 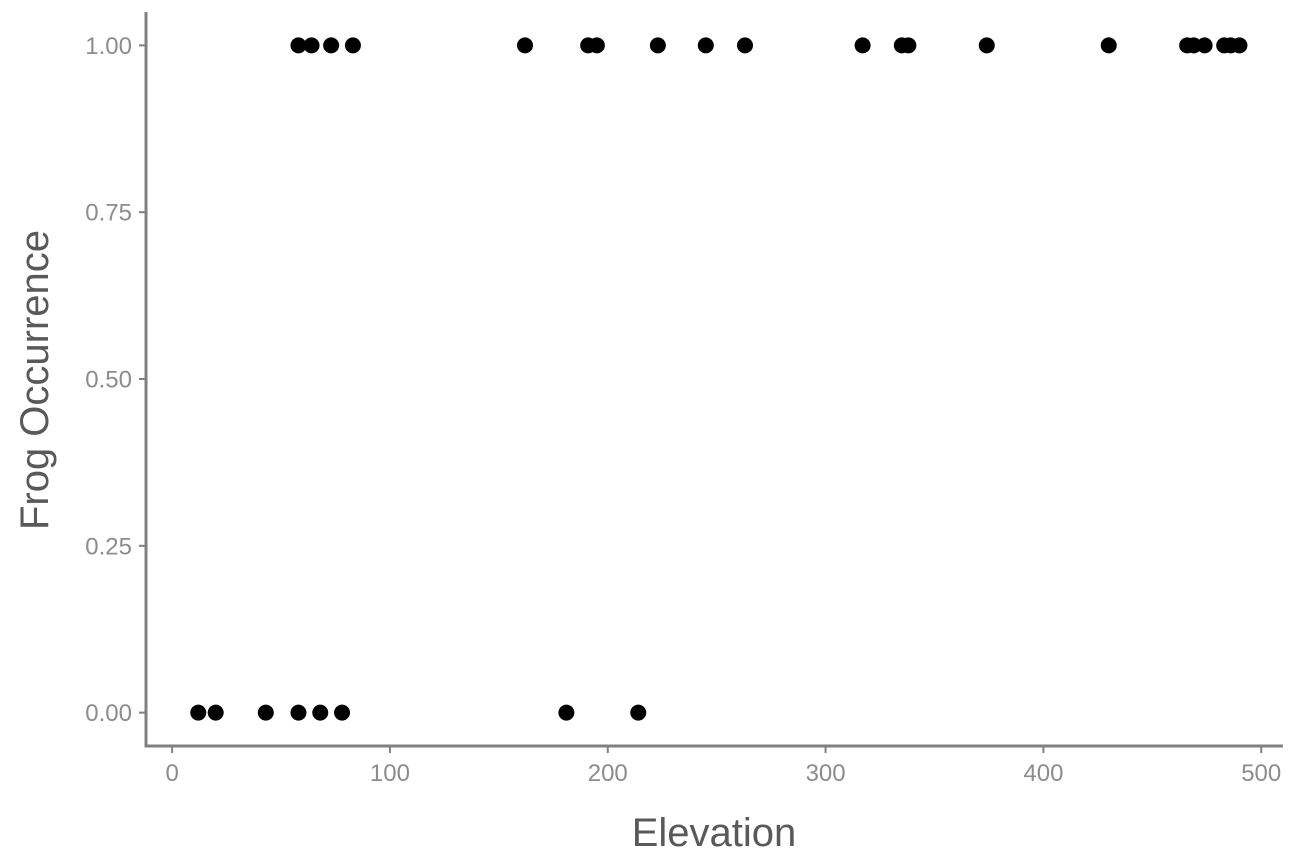 I want to click on x-tick-label: 200, so click(x=608, y=773).